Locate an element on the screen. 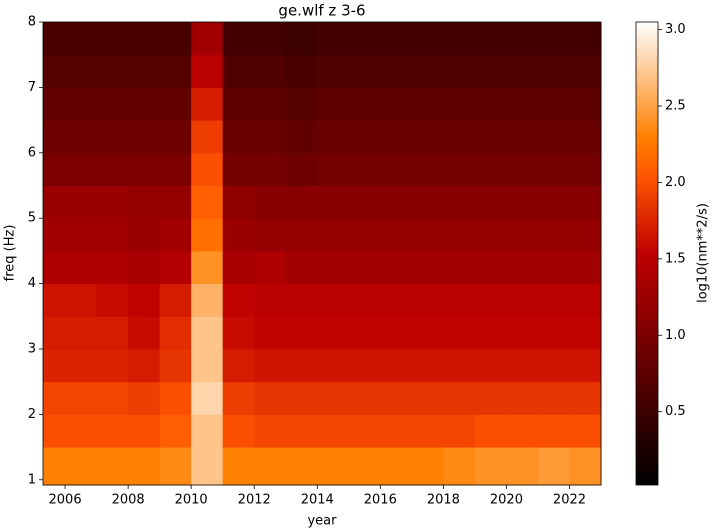 Image resolution: width=713 pixels, height=531 pixels. y-tick-label: 3 is located at coordinates (32, 348).